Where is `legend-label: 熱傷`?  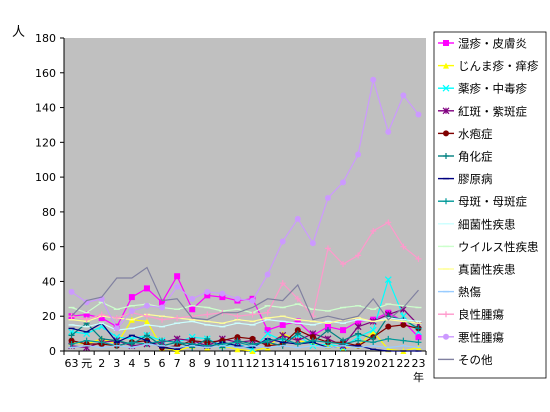
legend-label: 熱傷 is located at coordinates (469, 292).